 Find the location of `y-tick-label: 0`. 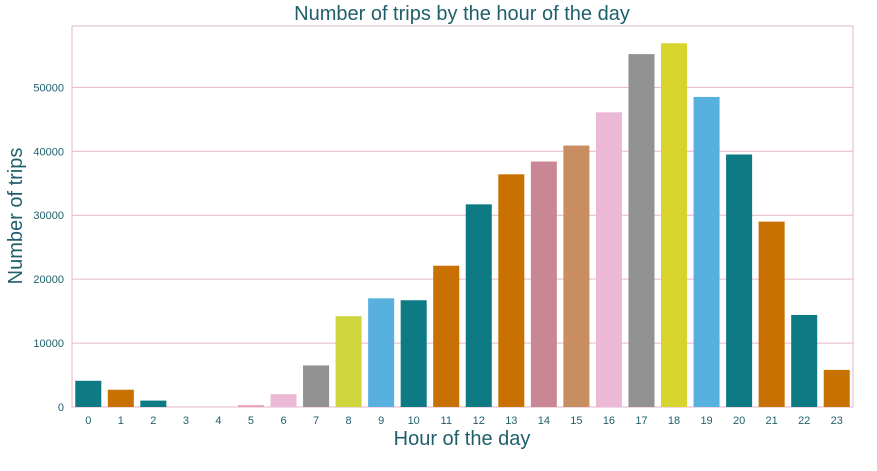

y-tick-label: 0 is located at coordinates (61, 408).